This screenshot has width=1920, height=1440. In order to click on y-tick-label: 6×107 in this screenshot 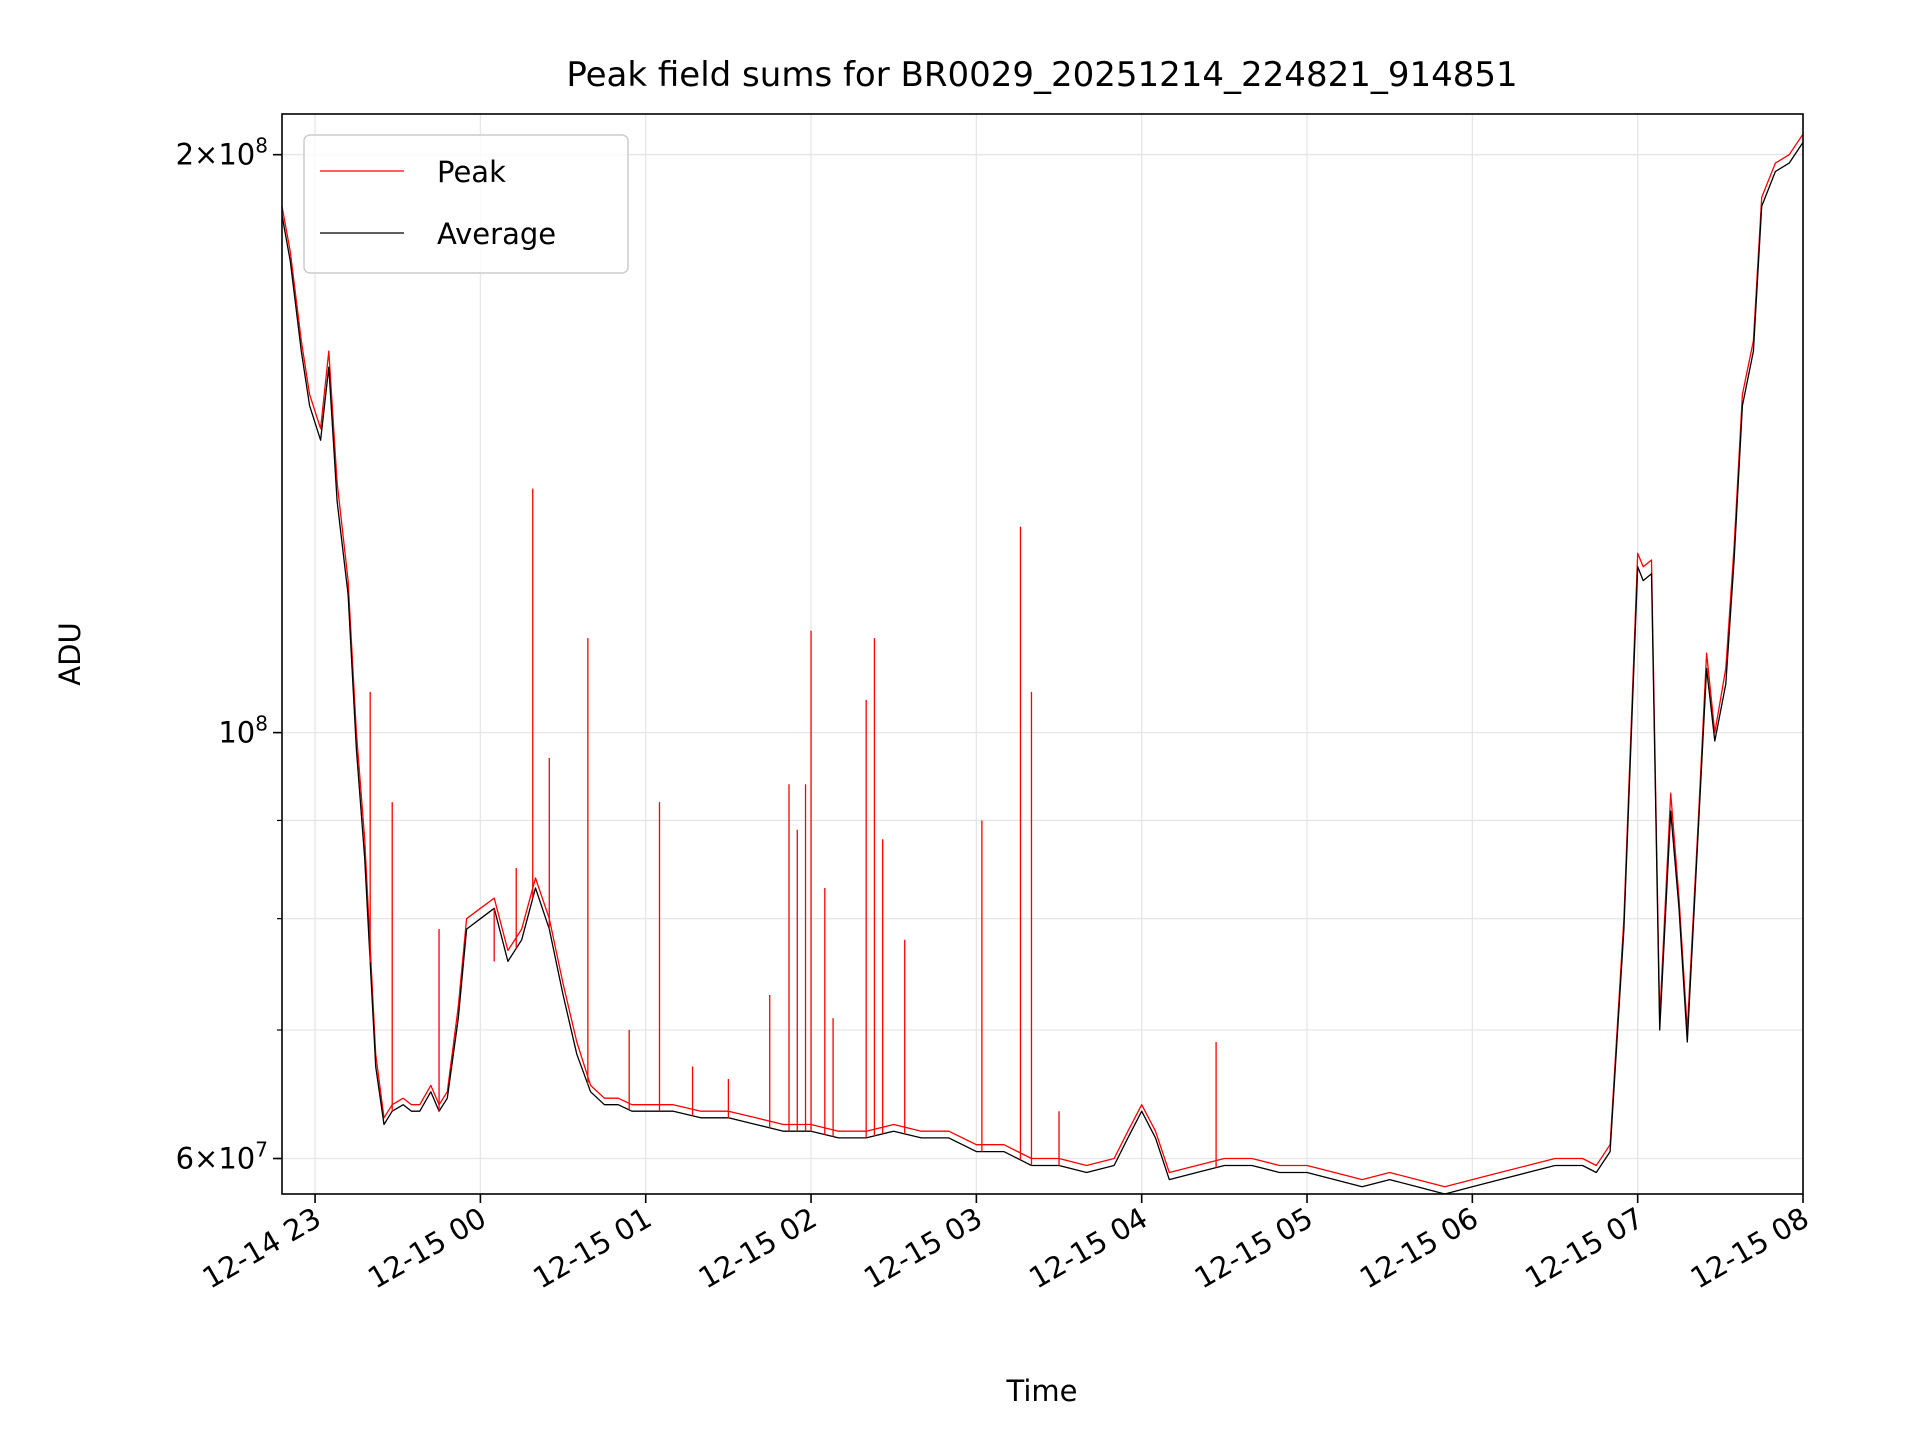, I will do `click(222, 1157)`.